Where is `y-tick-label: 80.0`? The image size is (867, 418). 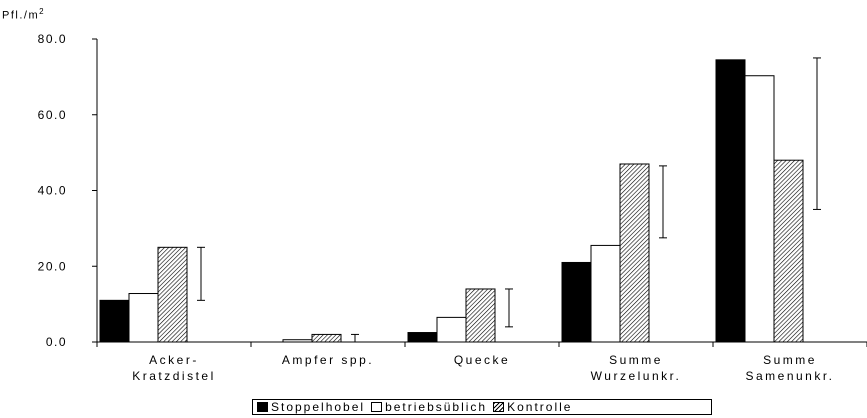
y-tick-label: 80.0 is located at coordinates (52, 39).